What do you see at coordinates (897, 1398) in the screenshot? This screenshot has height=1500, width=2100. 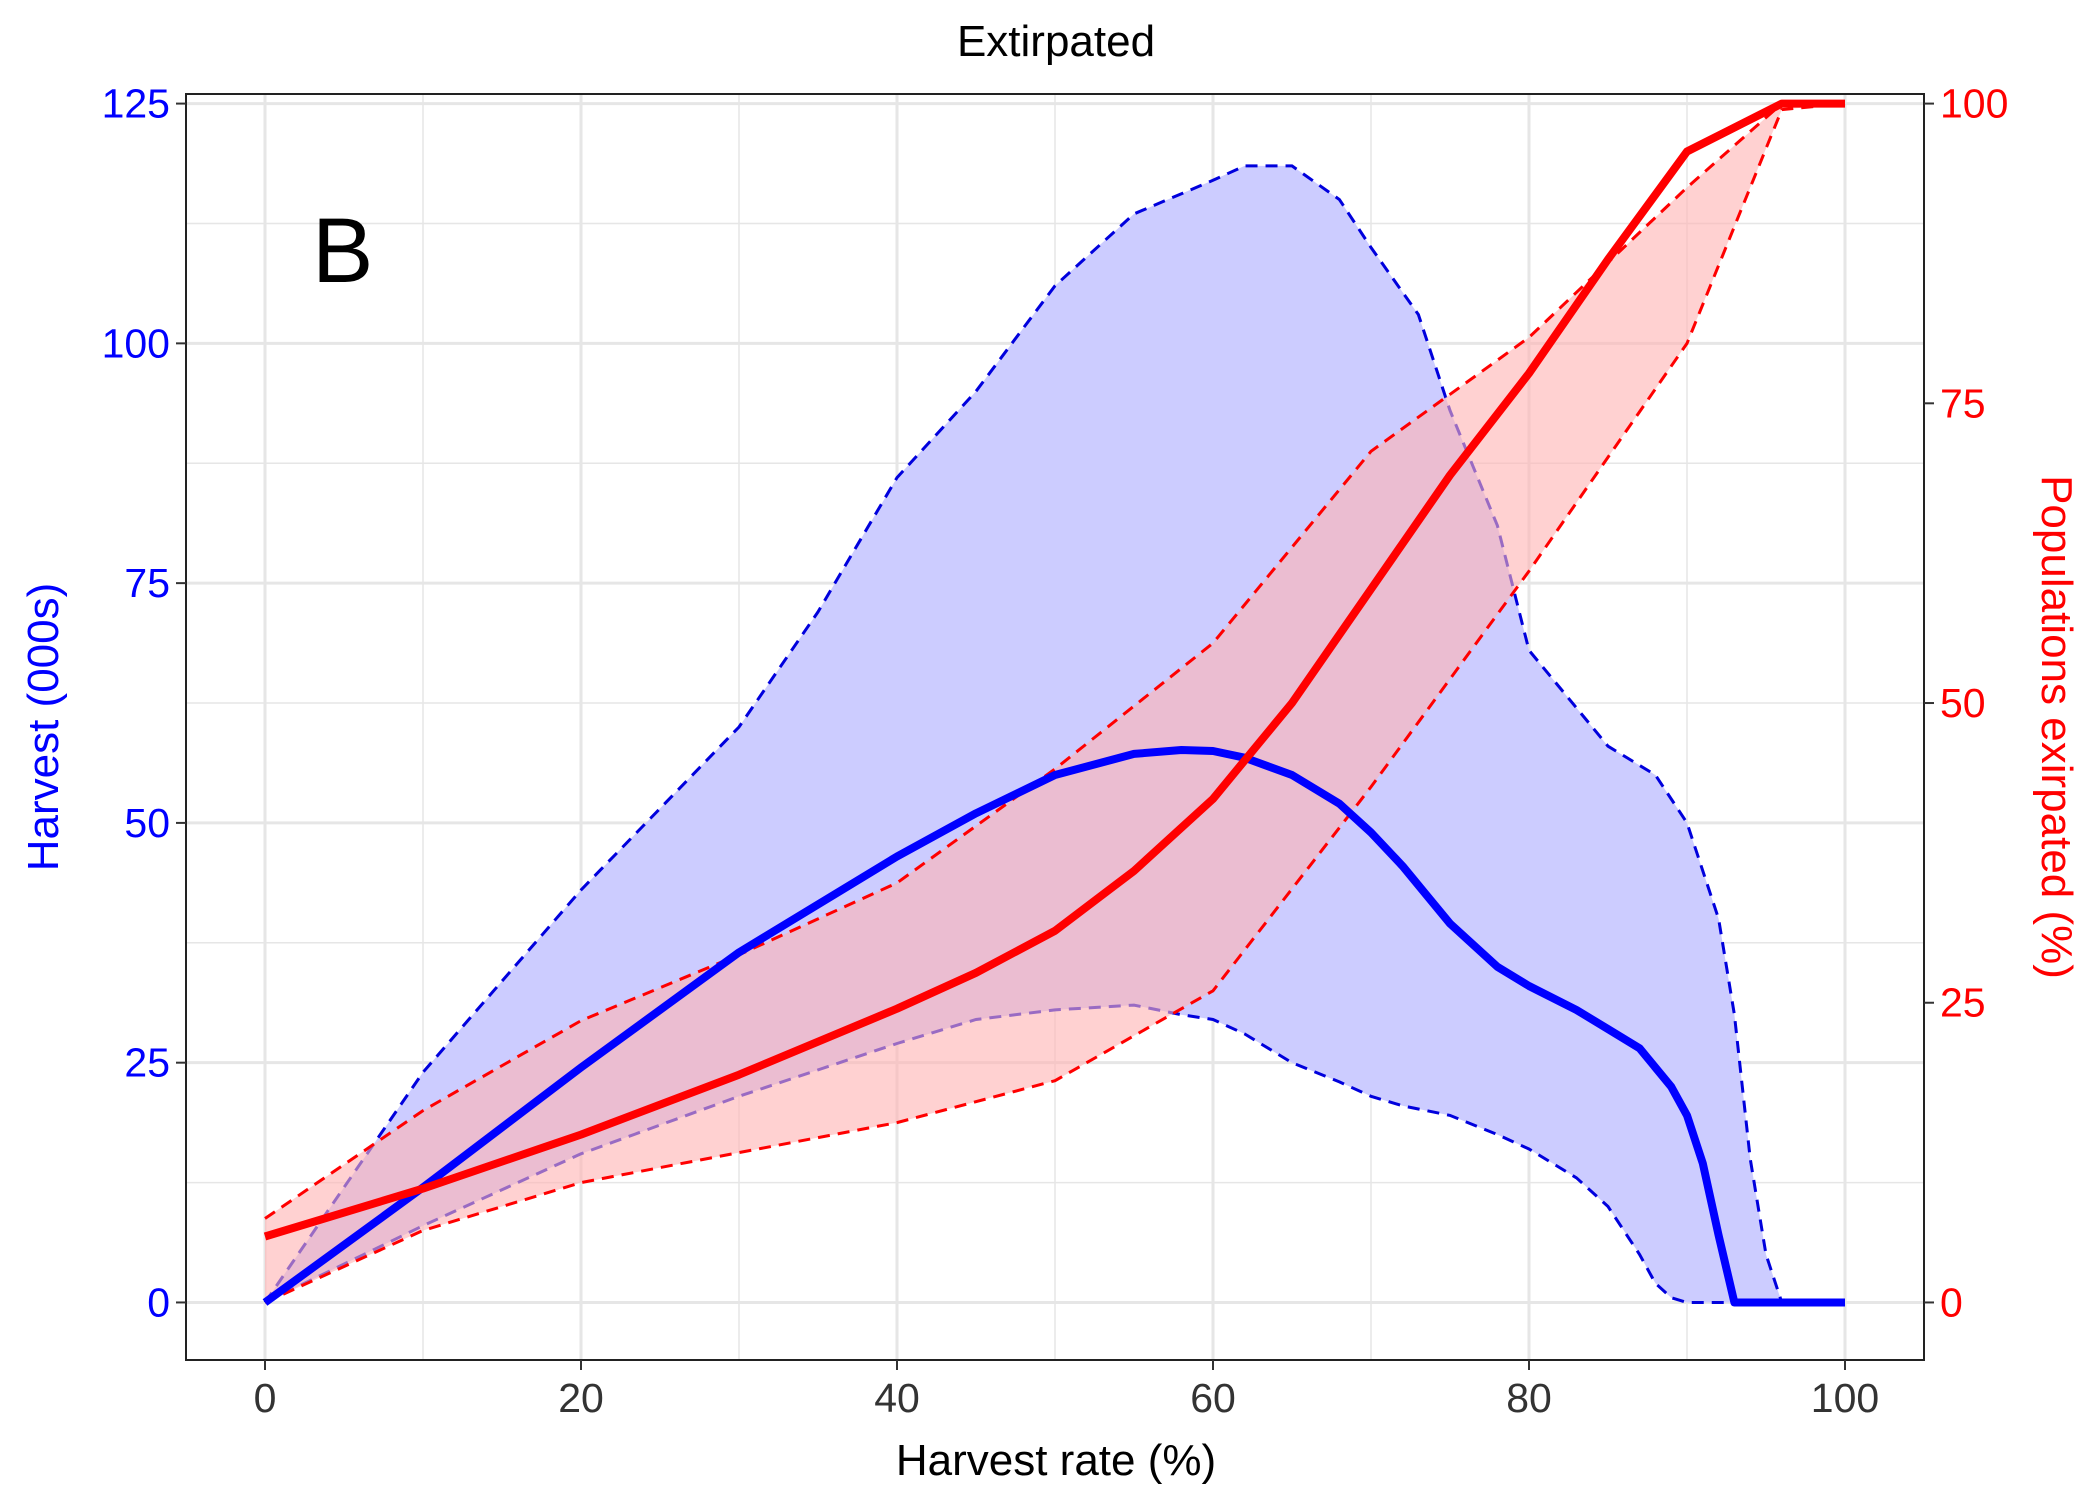 I see `x-axis-tick-label: 40` at bounding box center [897, 1398].